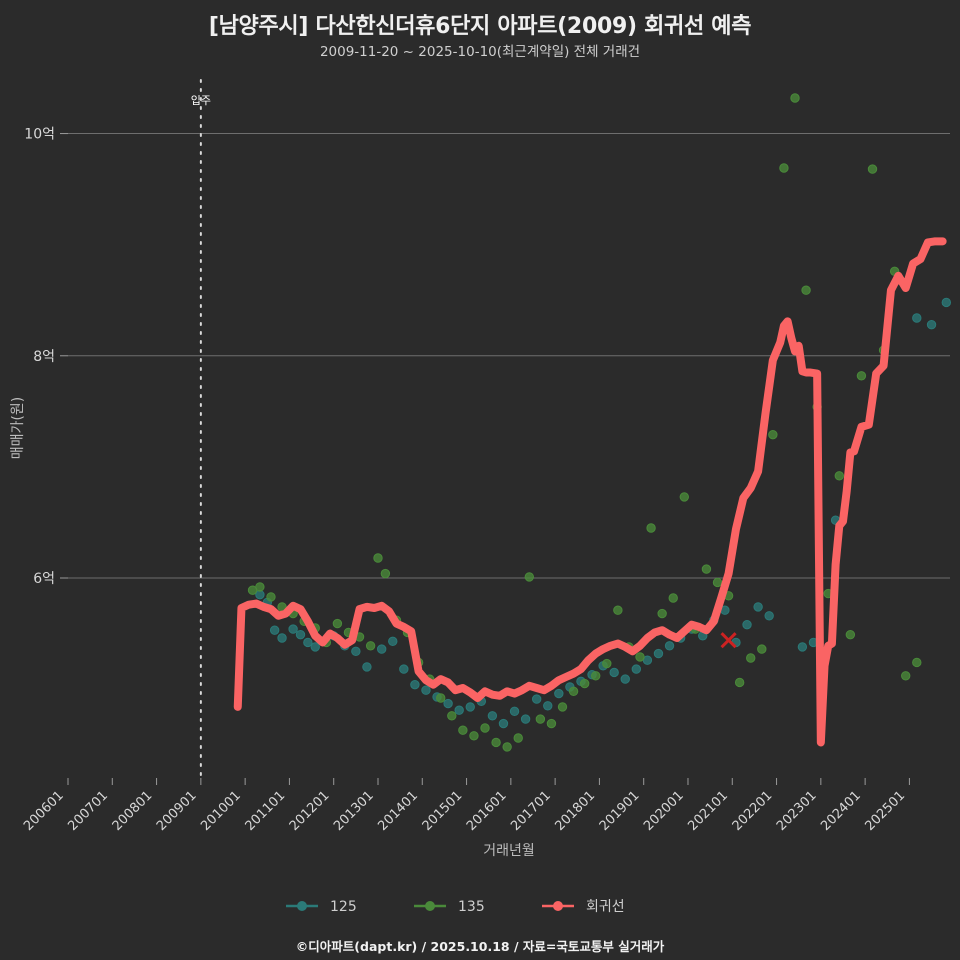 The width and height of the screenshot is (960, 960). I want to click on x-axis-tick-label: 202201, so click(753, 811).